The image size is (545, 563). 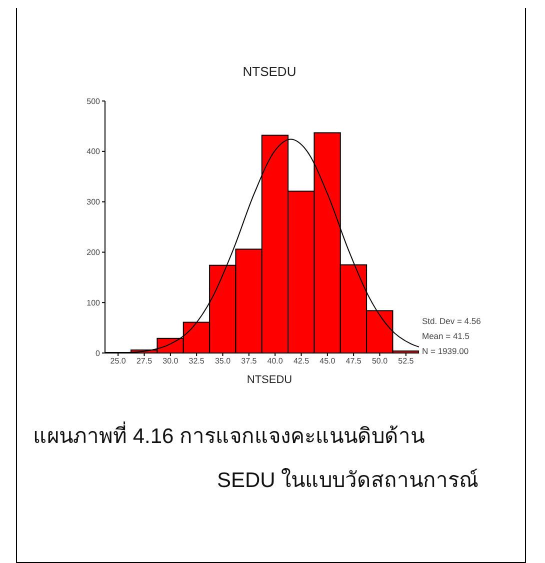 I want to click on y-tick-label: 200, so click(x=93, y=253).